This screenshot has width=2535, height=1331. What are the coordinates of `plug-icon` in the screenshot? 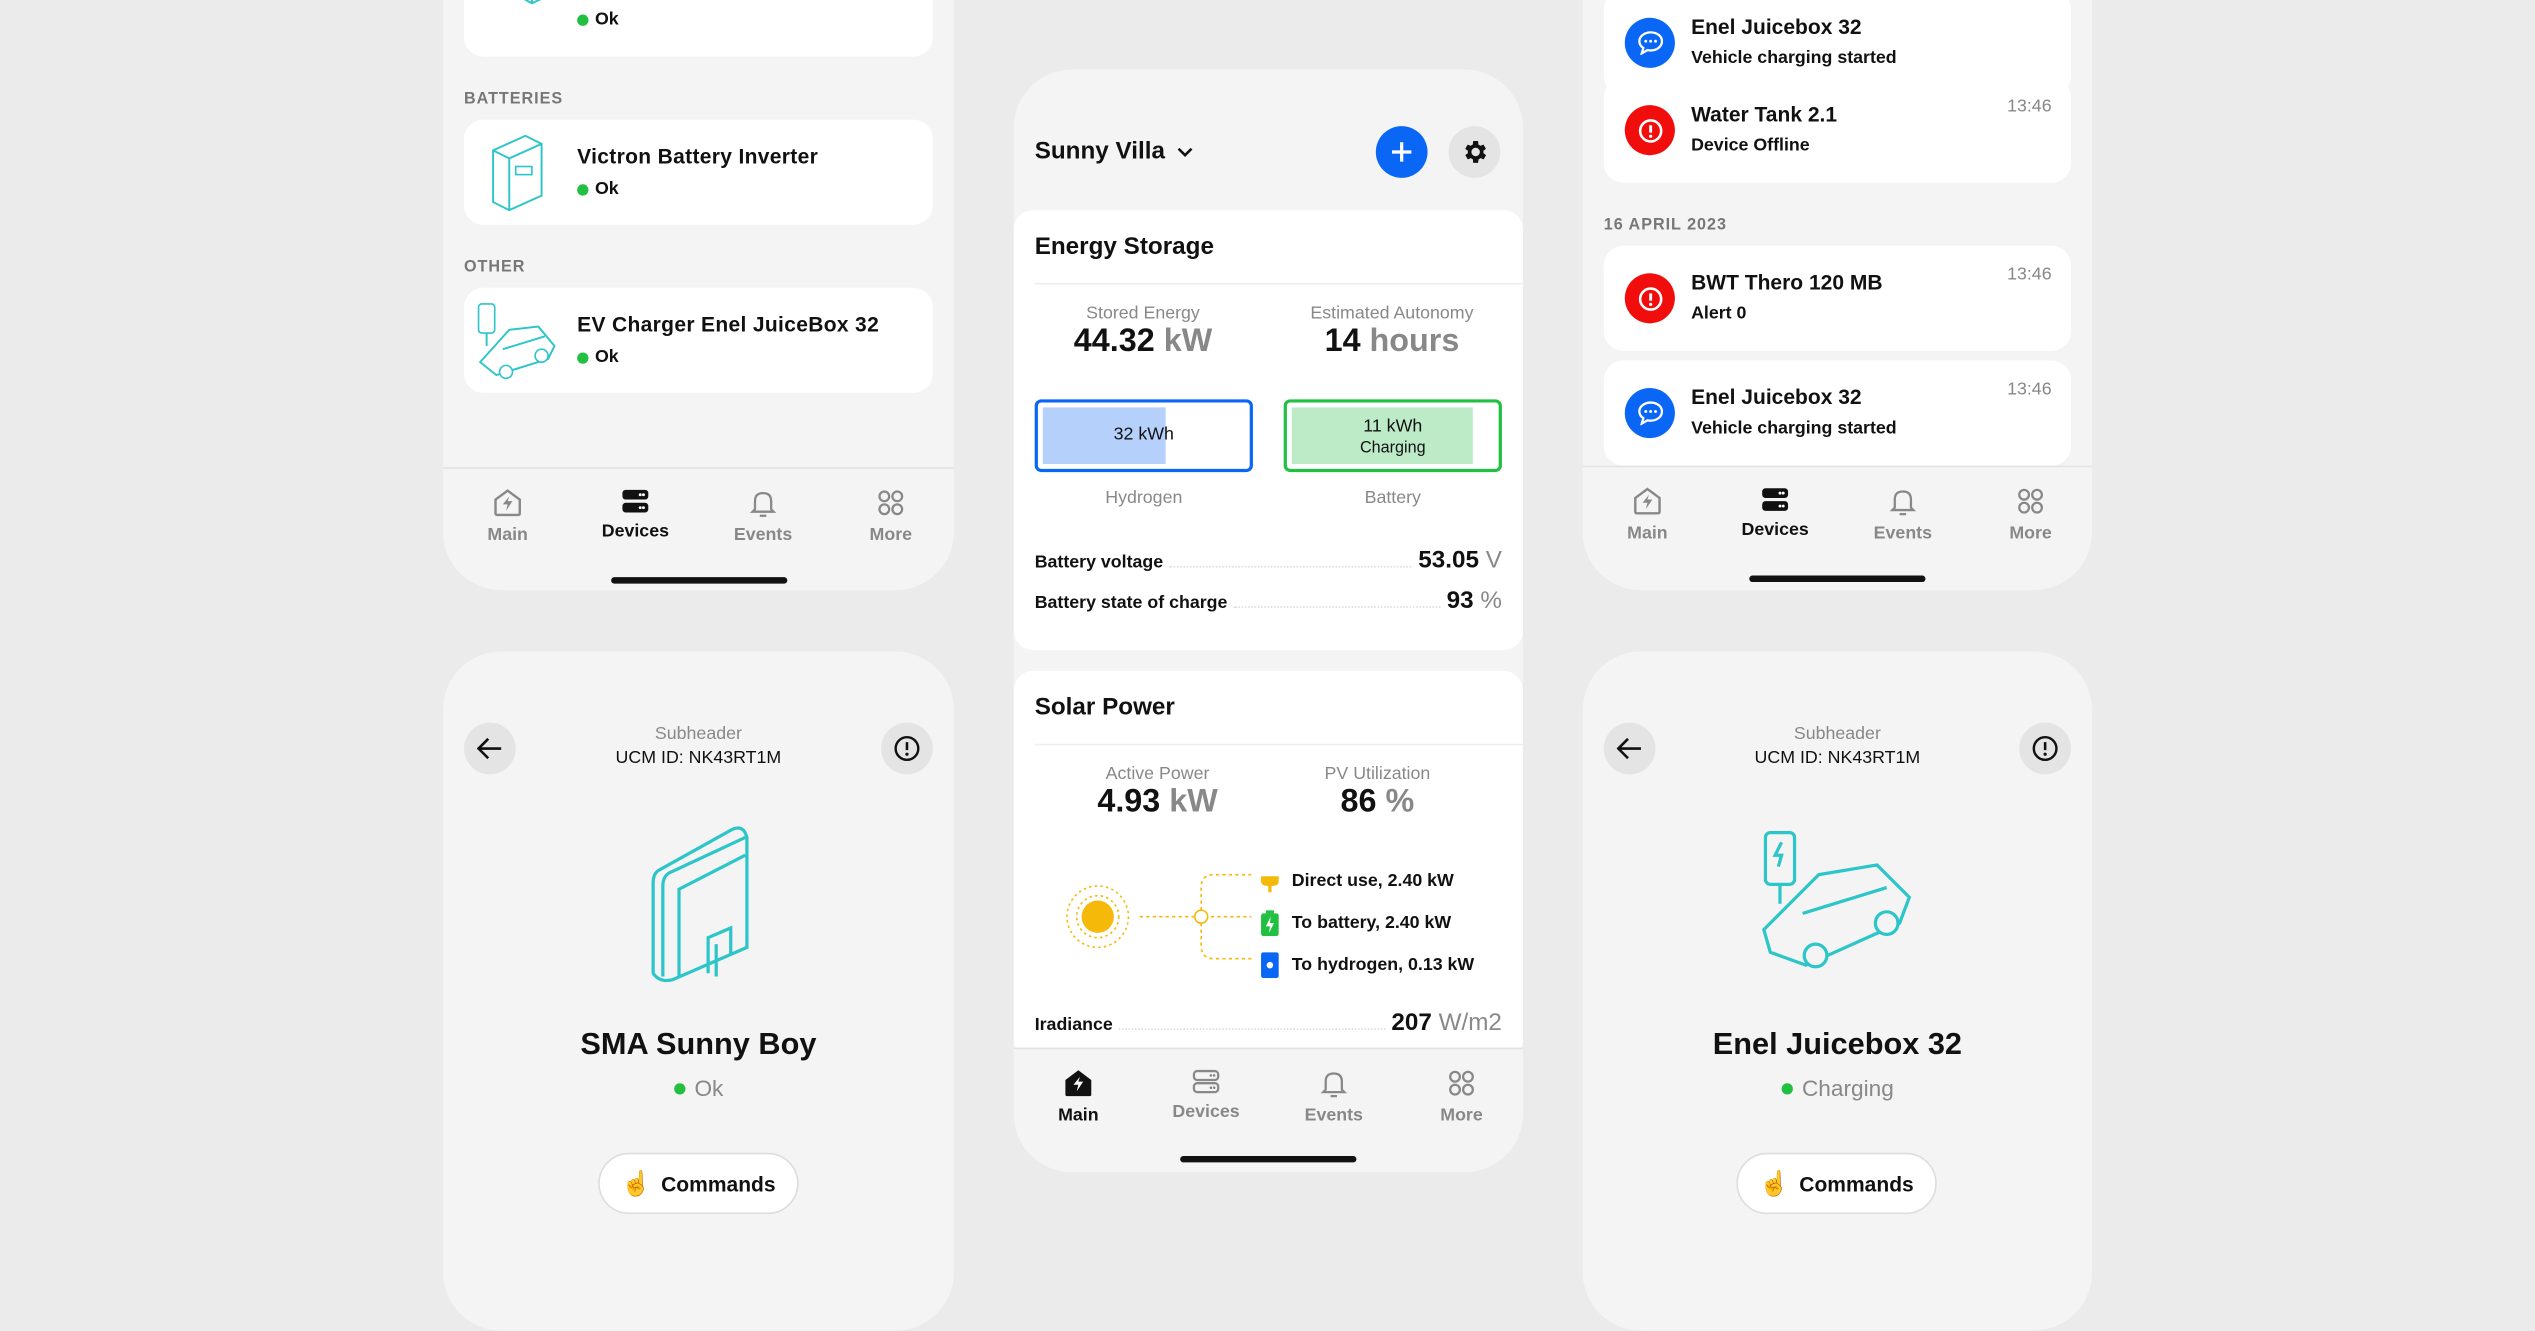 It's located at (1270, 881).